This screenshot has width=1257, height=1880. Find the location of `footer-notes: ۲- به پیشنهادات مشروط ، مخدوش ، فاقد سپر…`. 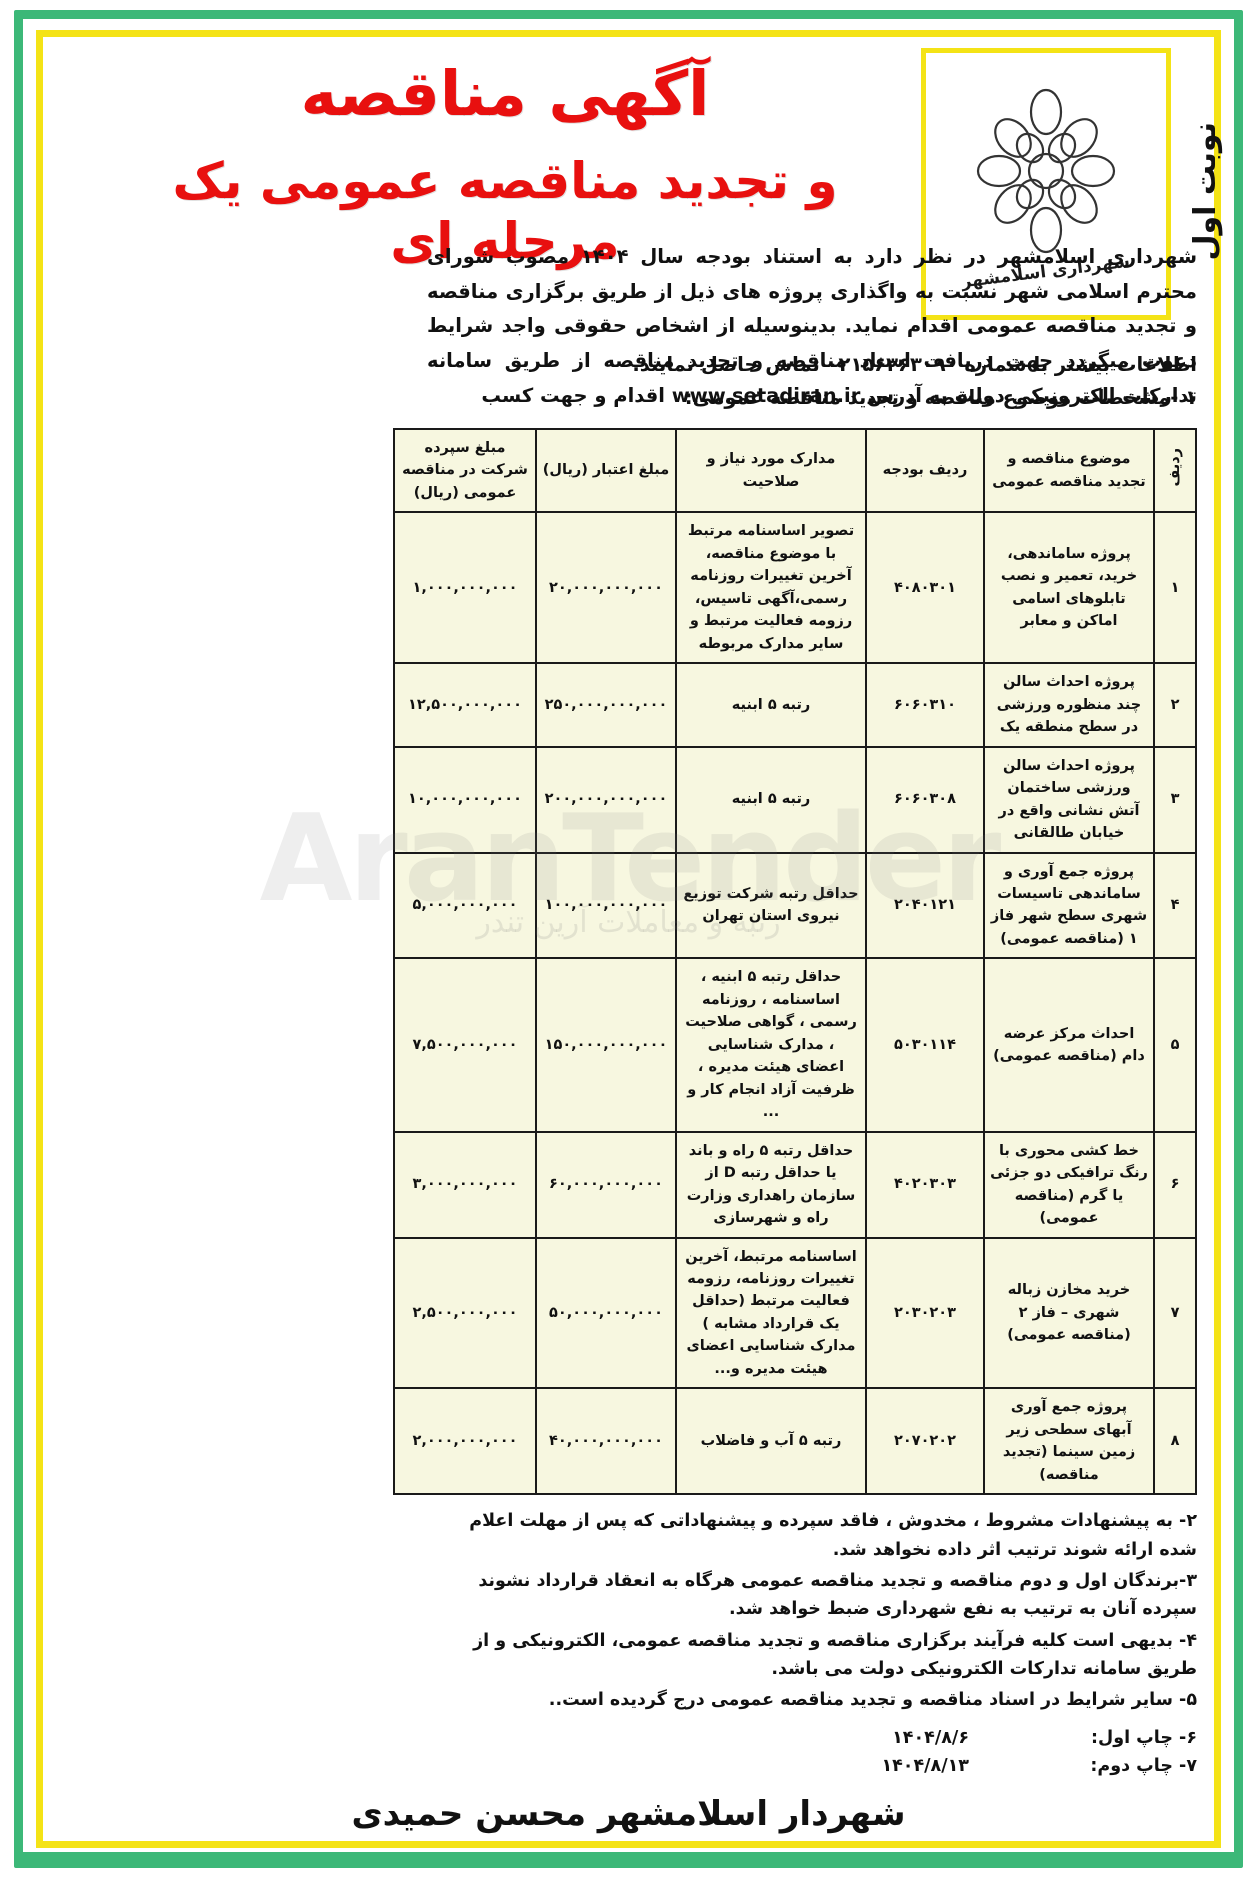

footer-notes: ۲- به پیشنهادات مشروط ، مخدوش ، فاقد سپر… is located at coordinates (812, 1612).